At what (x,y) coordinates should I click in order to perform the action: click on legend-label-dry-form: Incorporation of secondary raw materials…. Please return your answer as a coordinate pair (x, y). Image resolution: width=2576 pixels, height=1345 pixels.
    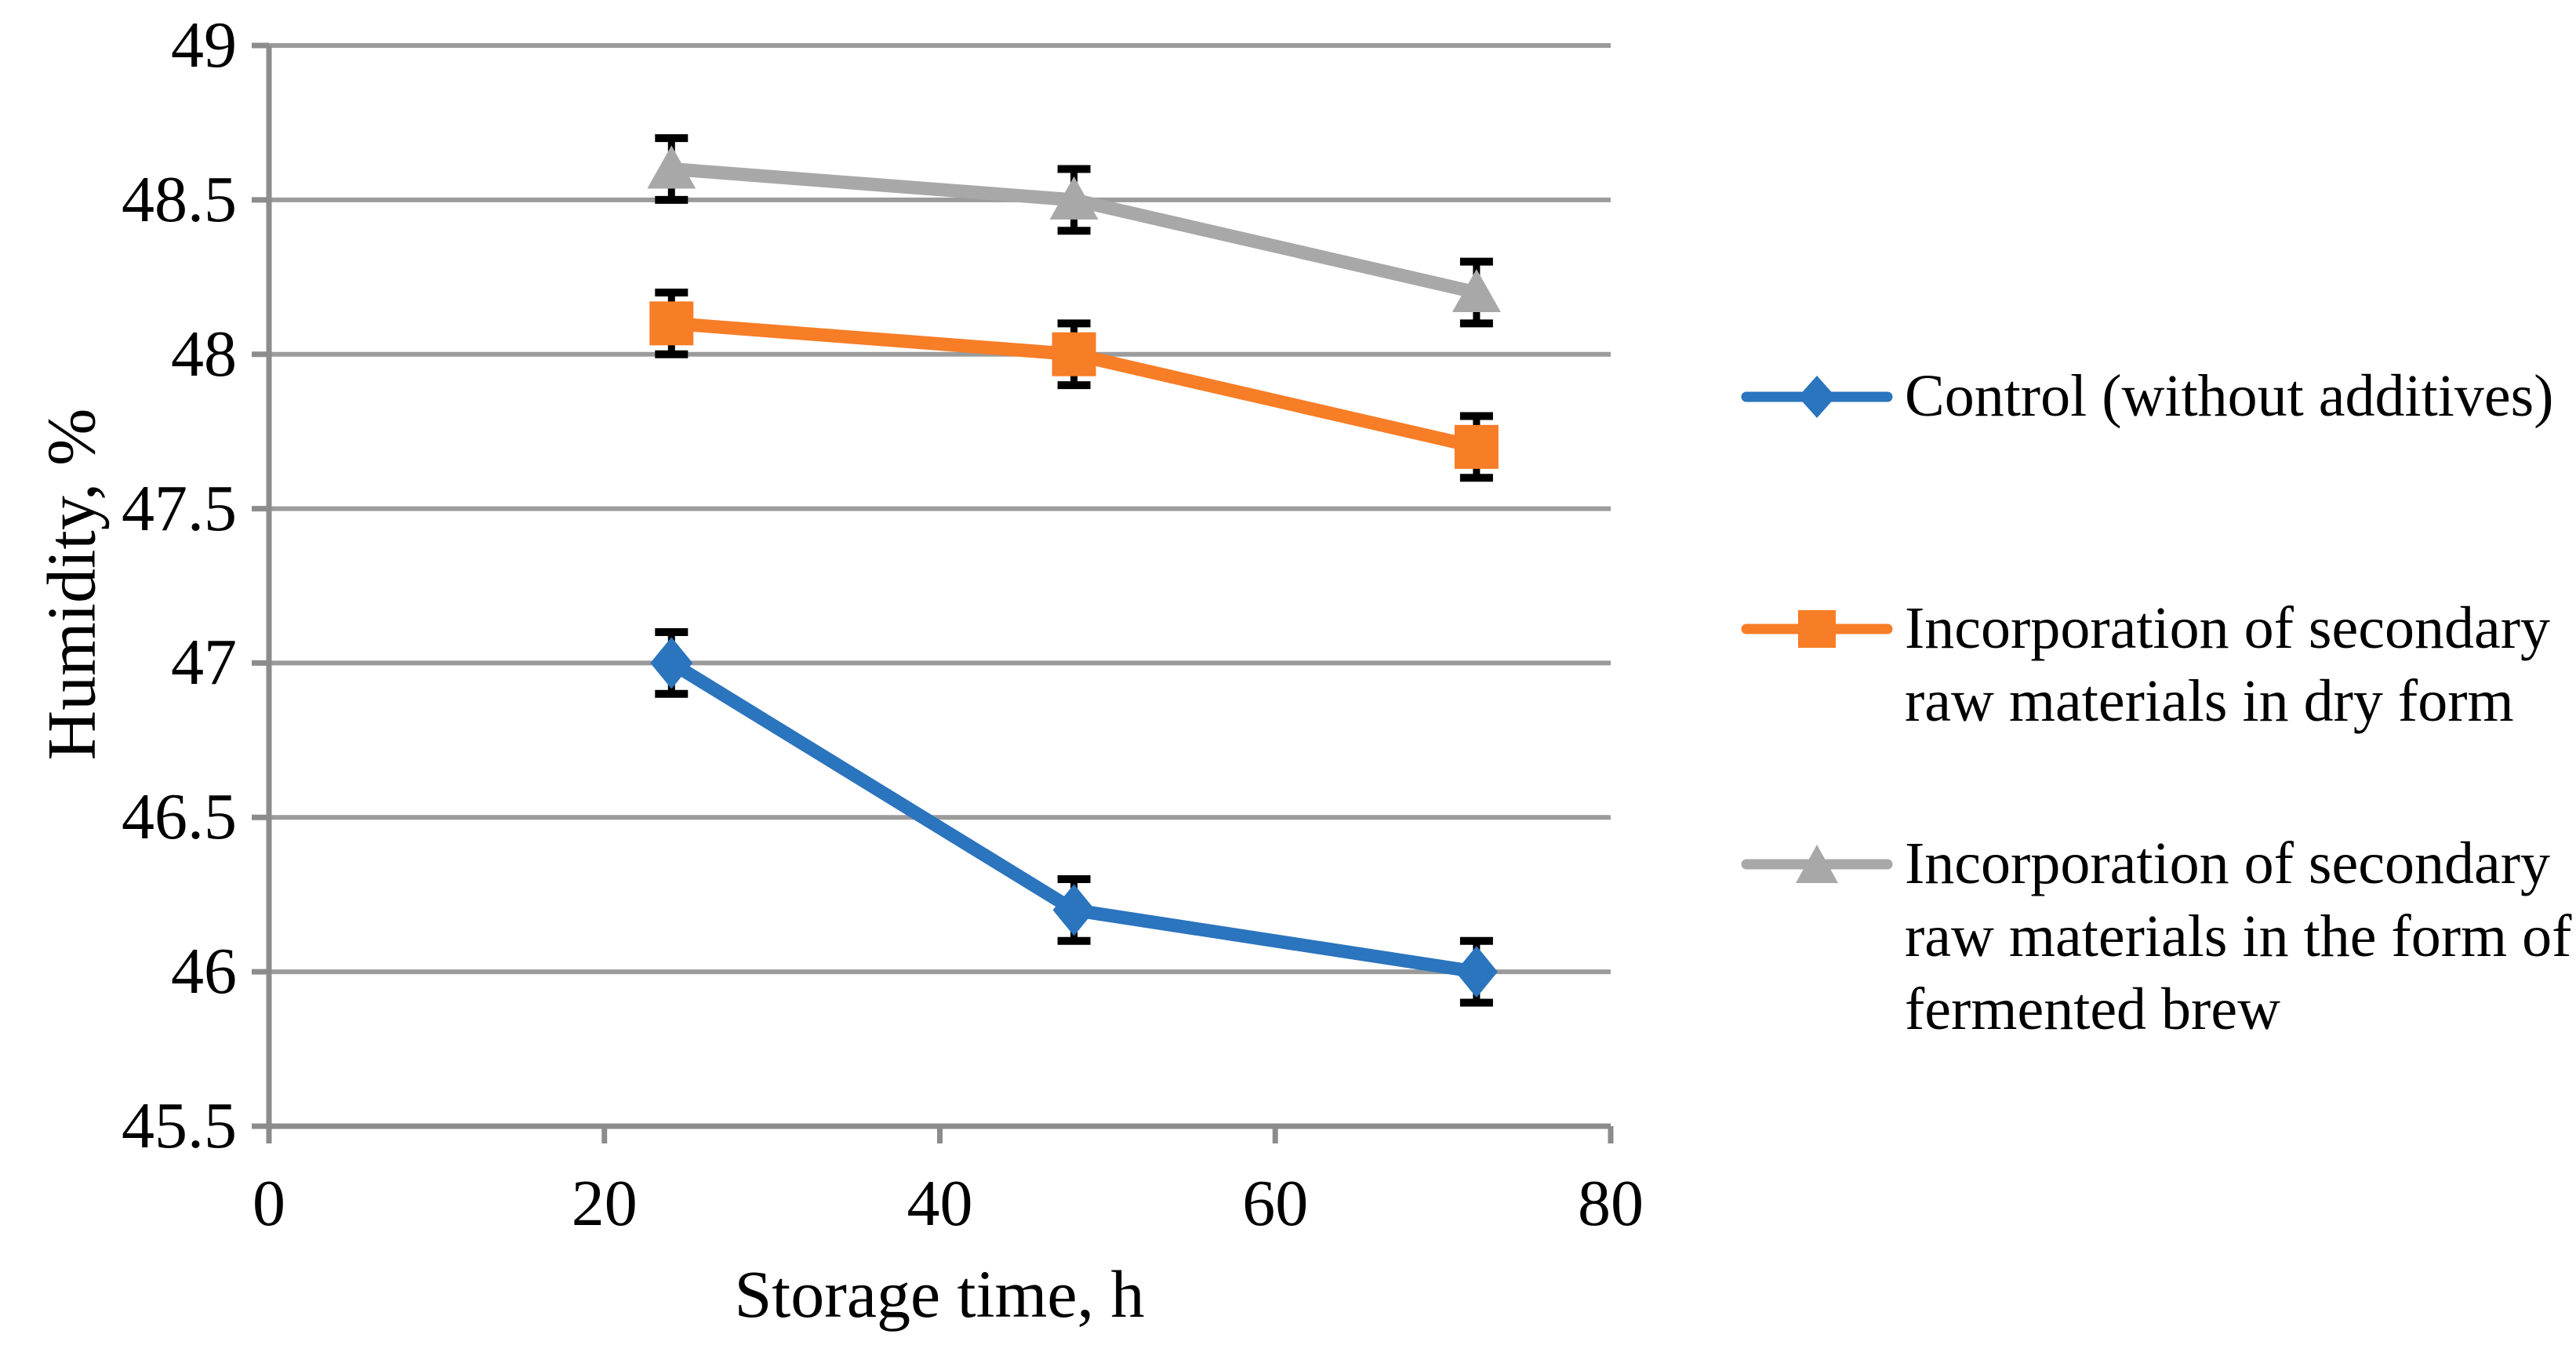
    Looking at the image, I should click on (2228, 664).